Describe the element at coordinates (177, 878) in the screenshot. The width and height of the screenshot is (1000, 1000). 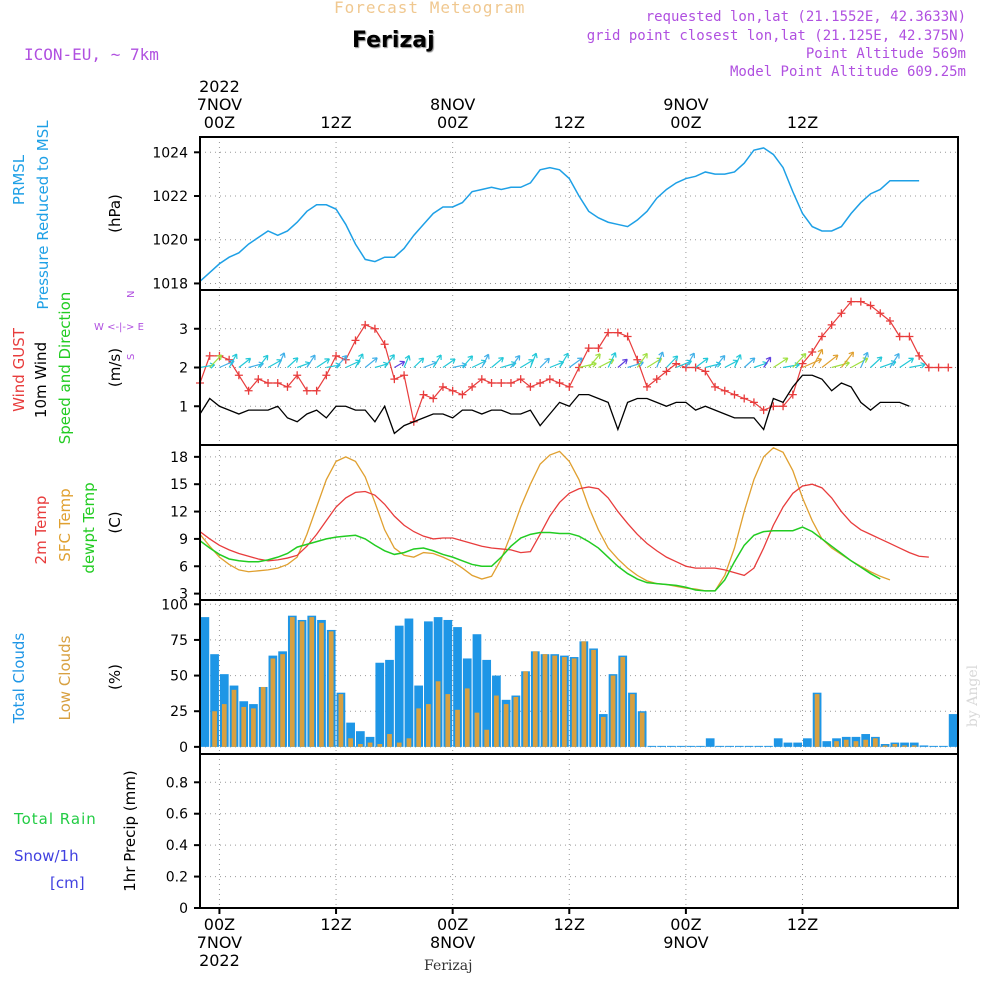
I see `ytick-label: 0.2` at that location.